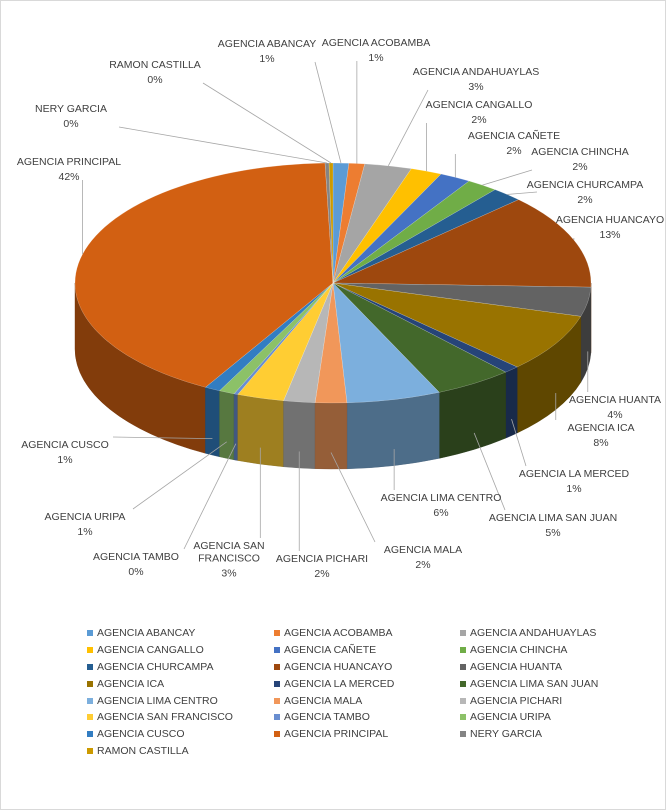 The image size is (666, 810). I want to click on slice-agencia-churcampa, so click(426, 236).